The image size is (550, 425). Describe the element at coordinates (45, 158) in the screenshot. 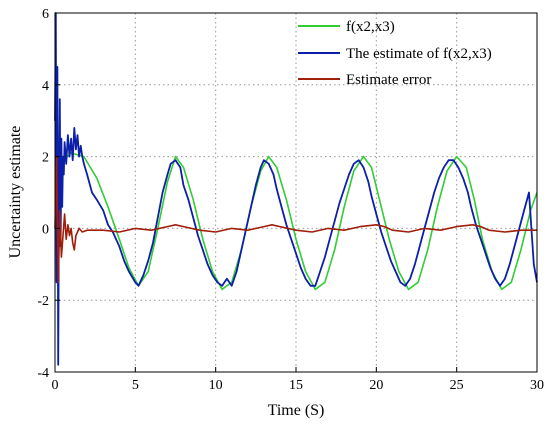

I see `y-tick-label: 2` at that location.